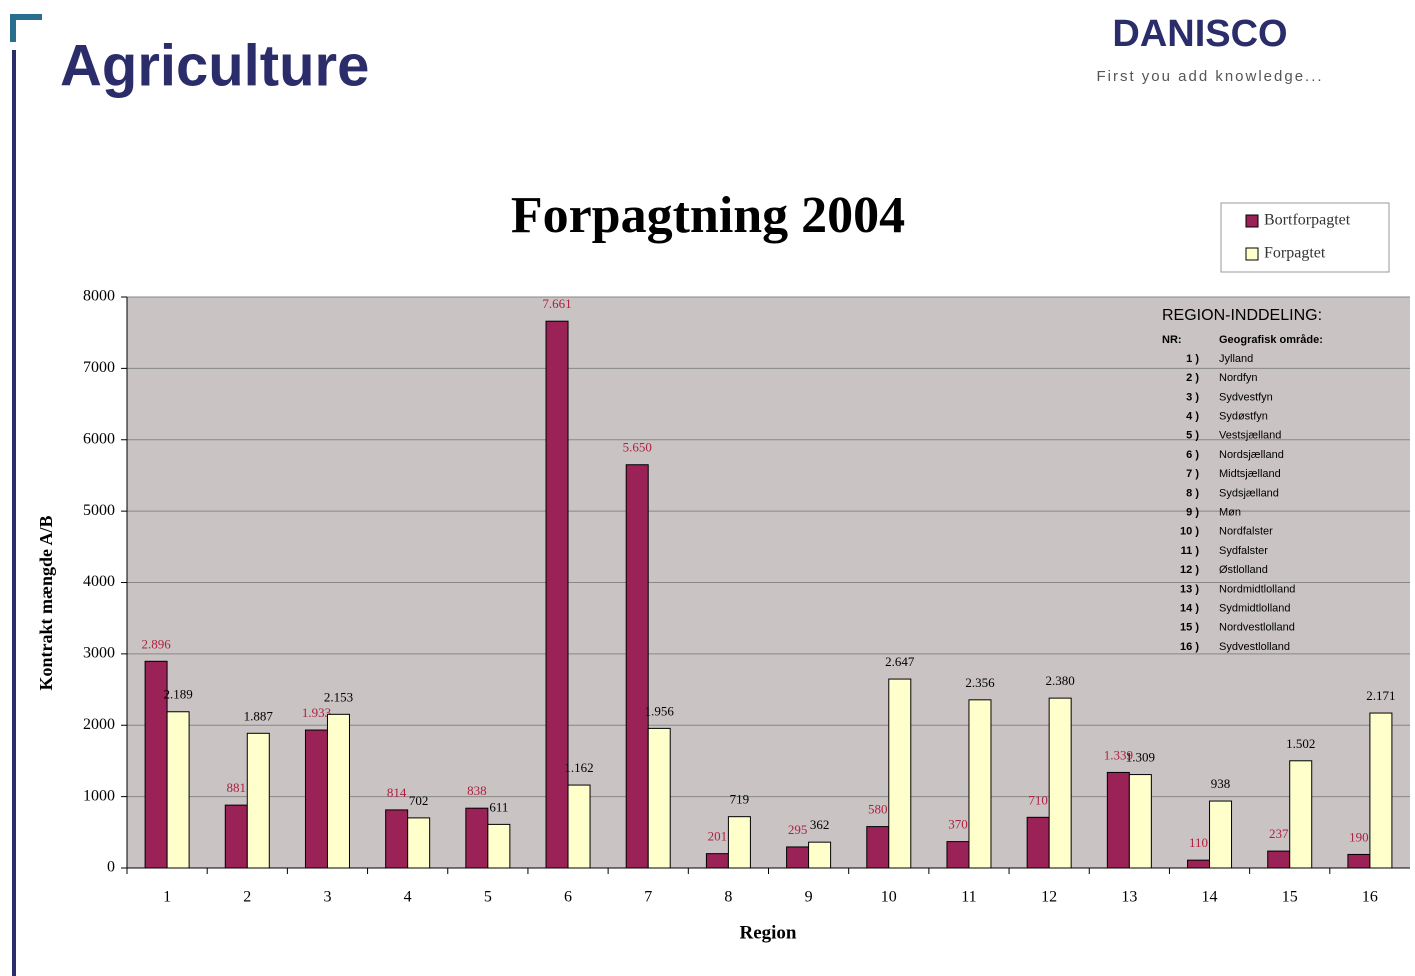 Image resolution: width=1415 pixels, height=976 pixels. What do you see at coordinates (1140, 757) in the screenshot?
I see `data-label: 1.309` at bounding box center [1140, 757].